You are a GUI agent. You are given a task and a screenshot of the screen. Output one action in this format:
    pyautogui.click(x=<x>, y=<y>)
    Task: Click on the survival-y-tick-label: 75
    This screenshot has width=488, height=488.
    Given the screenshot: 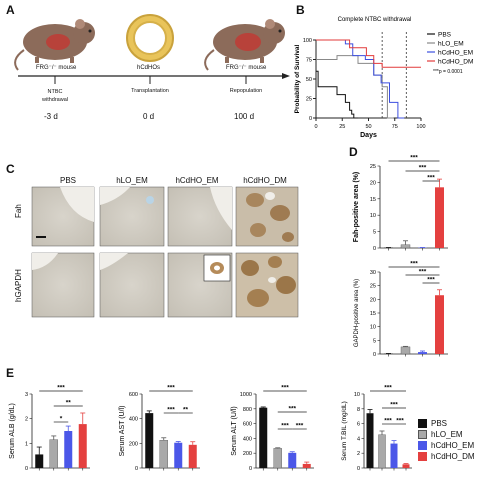 What is the action you would take?
    pyautogui.click(x=309, y=61)
    